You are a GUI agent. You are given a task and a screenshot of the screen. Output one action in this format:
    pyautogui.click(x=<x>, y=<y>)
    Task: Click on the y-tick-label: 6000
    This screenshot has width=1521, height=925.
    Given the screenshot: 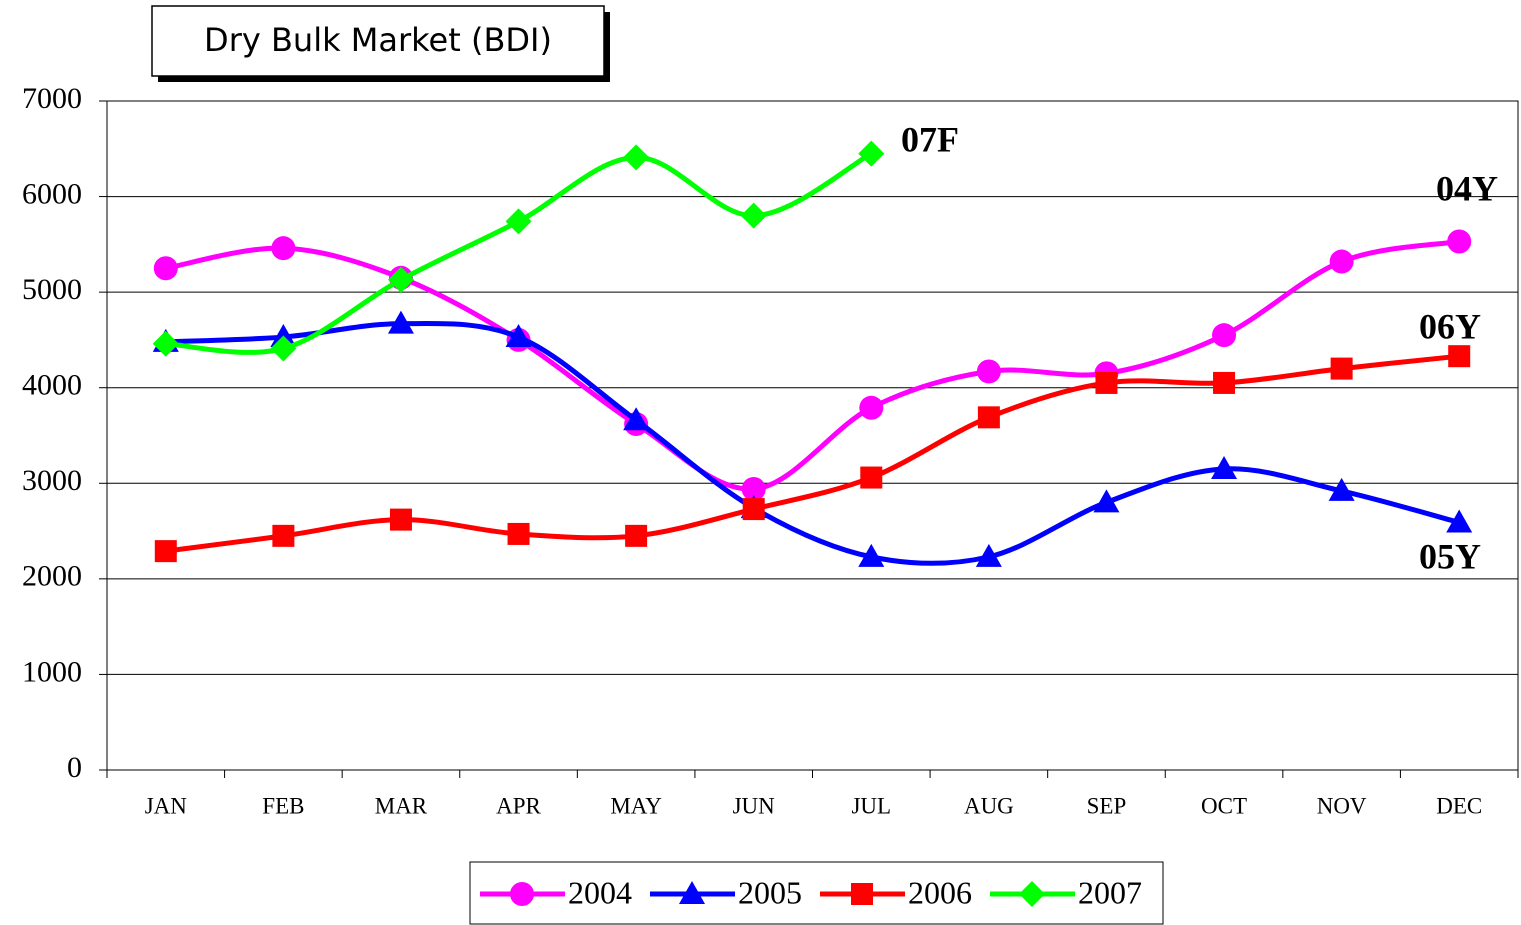 What is the action you would take?
    pyautogui.click(x=52, y=193)
    